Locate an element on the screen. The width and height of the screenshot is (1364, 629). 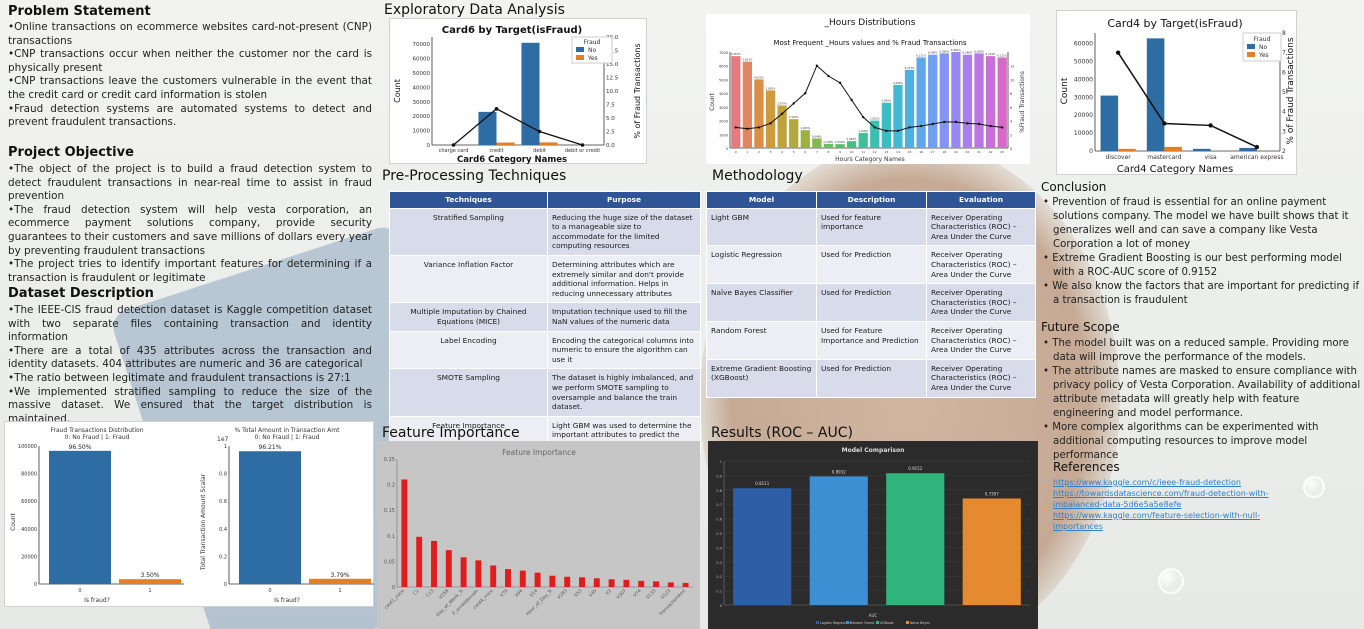
table-cell: Used for Prediction is located at coordinates (871, 378).